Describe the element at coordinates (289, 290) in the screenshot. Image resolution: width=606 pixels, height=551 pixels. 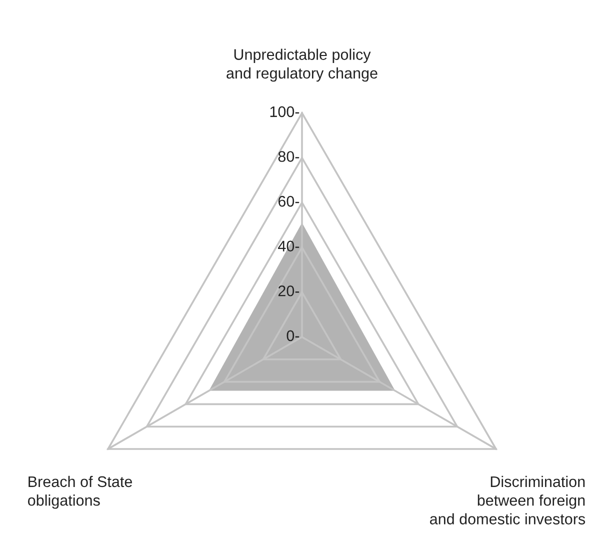
I see `y-tick-label: 20-` at that location.